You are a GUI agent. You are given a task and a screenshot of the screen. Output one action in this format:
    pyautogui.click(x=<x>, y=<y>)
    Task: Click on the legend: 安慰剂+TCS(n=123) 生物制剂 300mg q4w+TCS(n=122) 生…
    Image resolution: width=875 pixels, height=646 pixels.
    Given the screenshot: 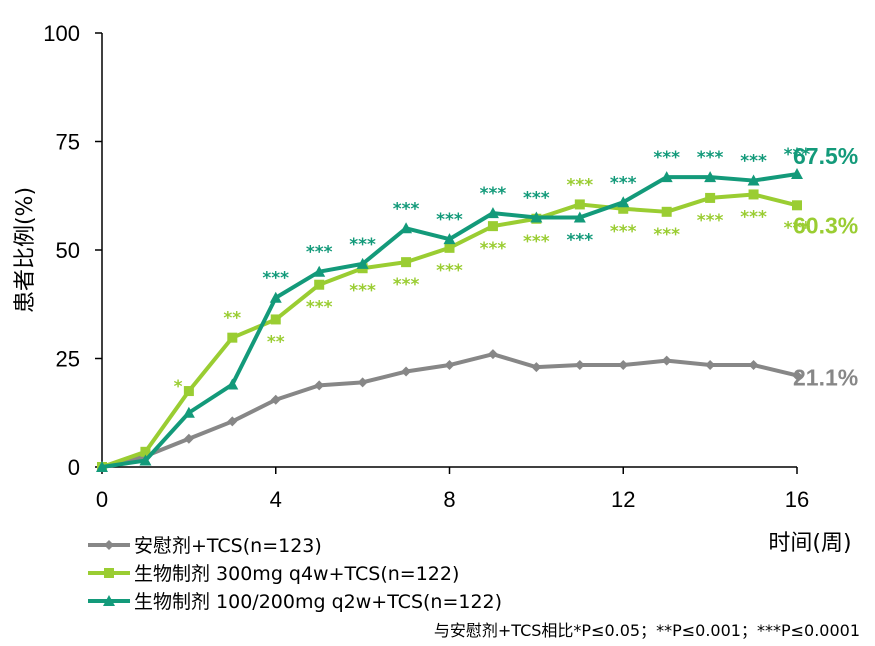 What is the action you would take?
    pyautogui.click(x=295, y=574)
    